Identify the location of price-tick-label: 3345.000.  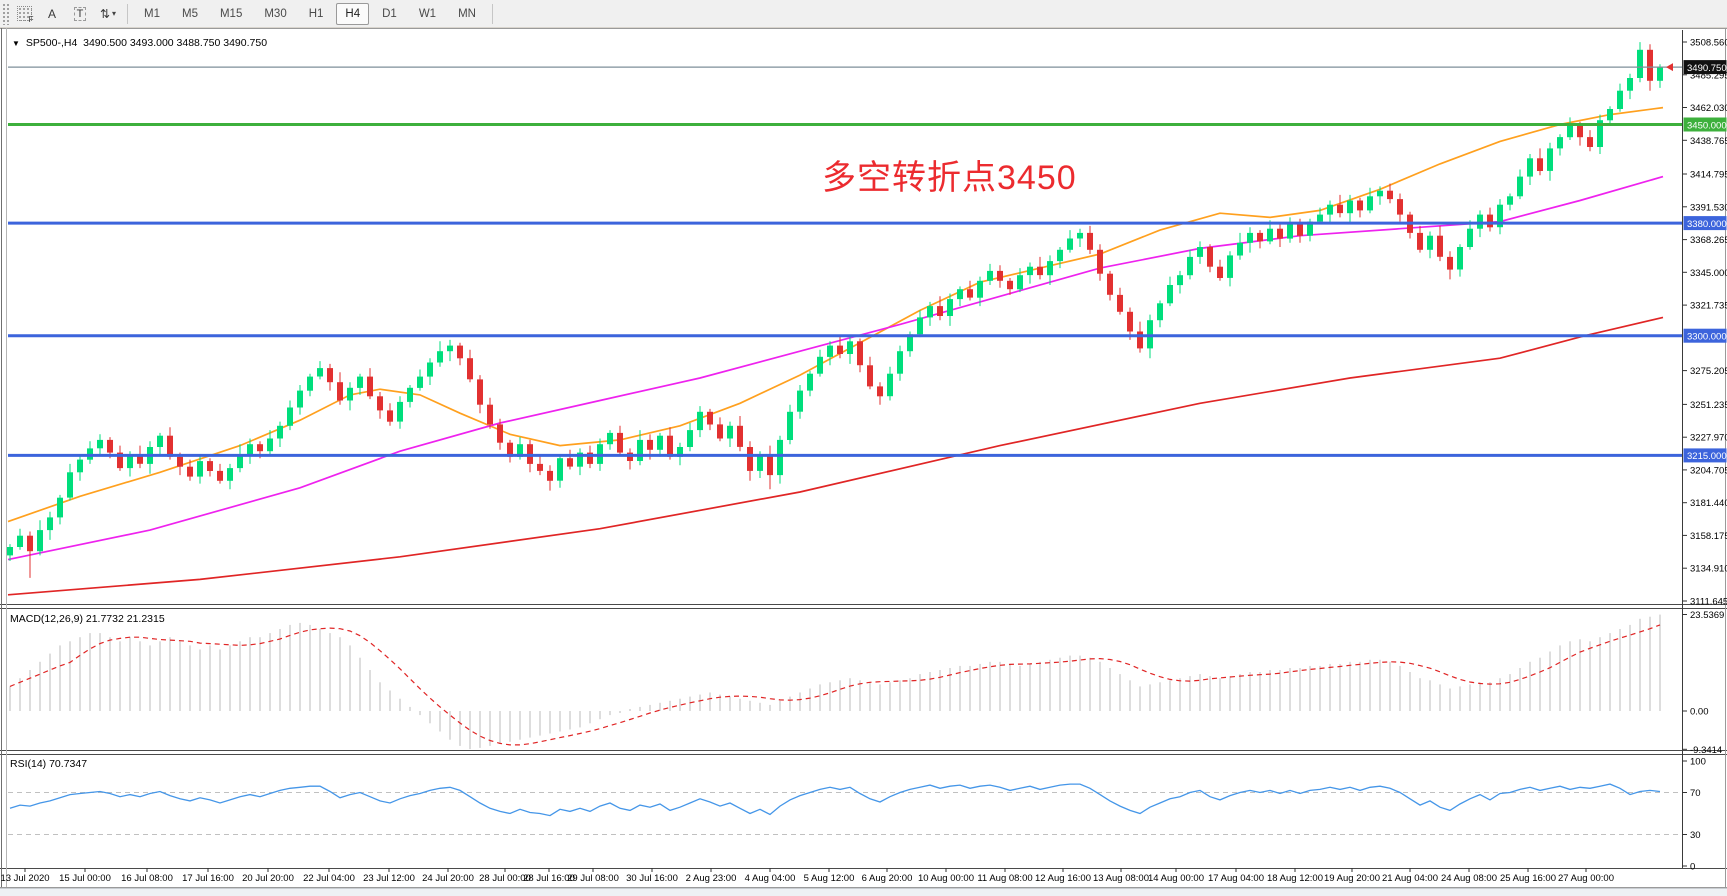
(1708, 273).